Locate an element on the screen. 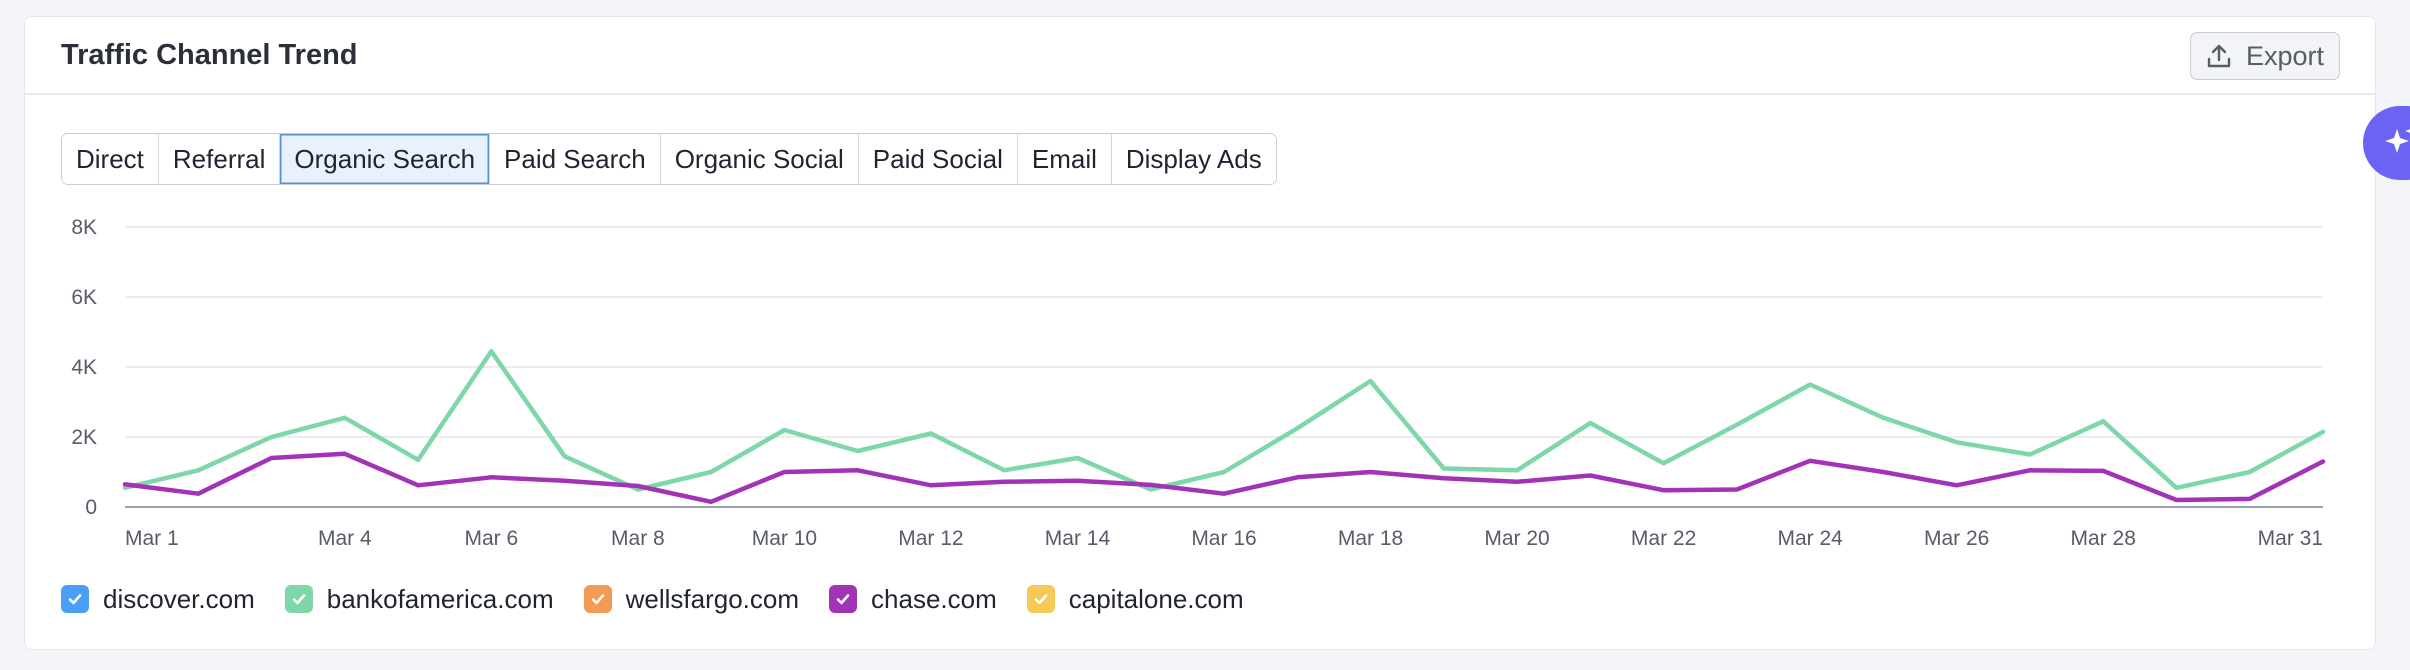 The height and width of the screenshot is (670, 2410). y-tick-label: 8K is located at coordinates (84, 227).